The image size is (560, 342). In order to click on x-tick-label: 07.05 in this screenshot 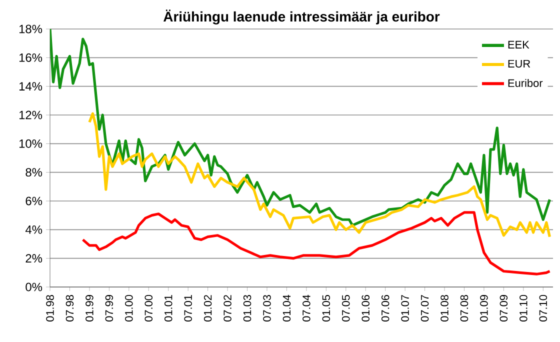, I will do `click(346, 308)`.